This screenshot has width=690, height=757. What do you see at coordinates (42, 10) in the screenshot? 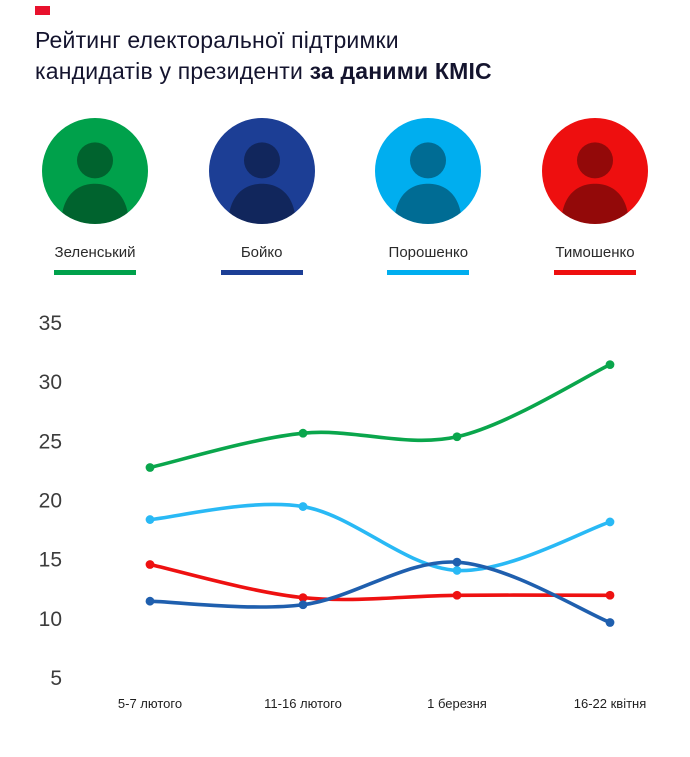
I see `brand-accent-square` at bounding box center [42, 10].